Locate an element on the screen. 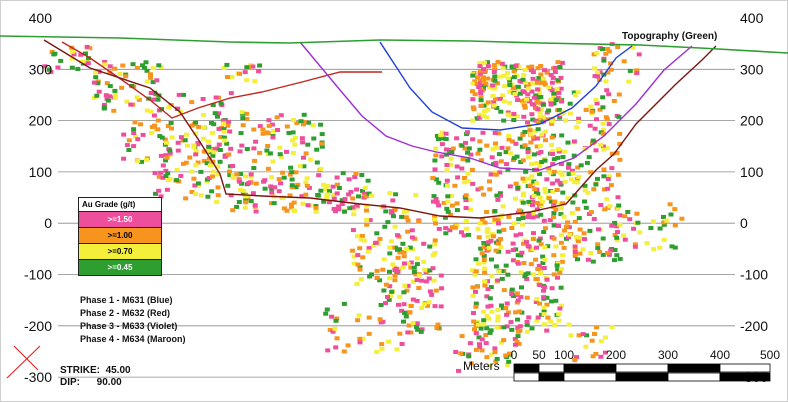  strike-value: 45.00 is located at coordinates (118, 370).